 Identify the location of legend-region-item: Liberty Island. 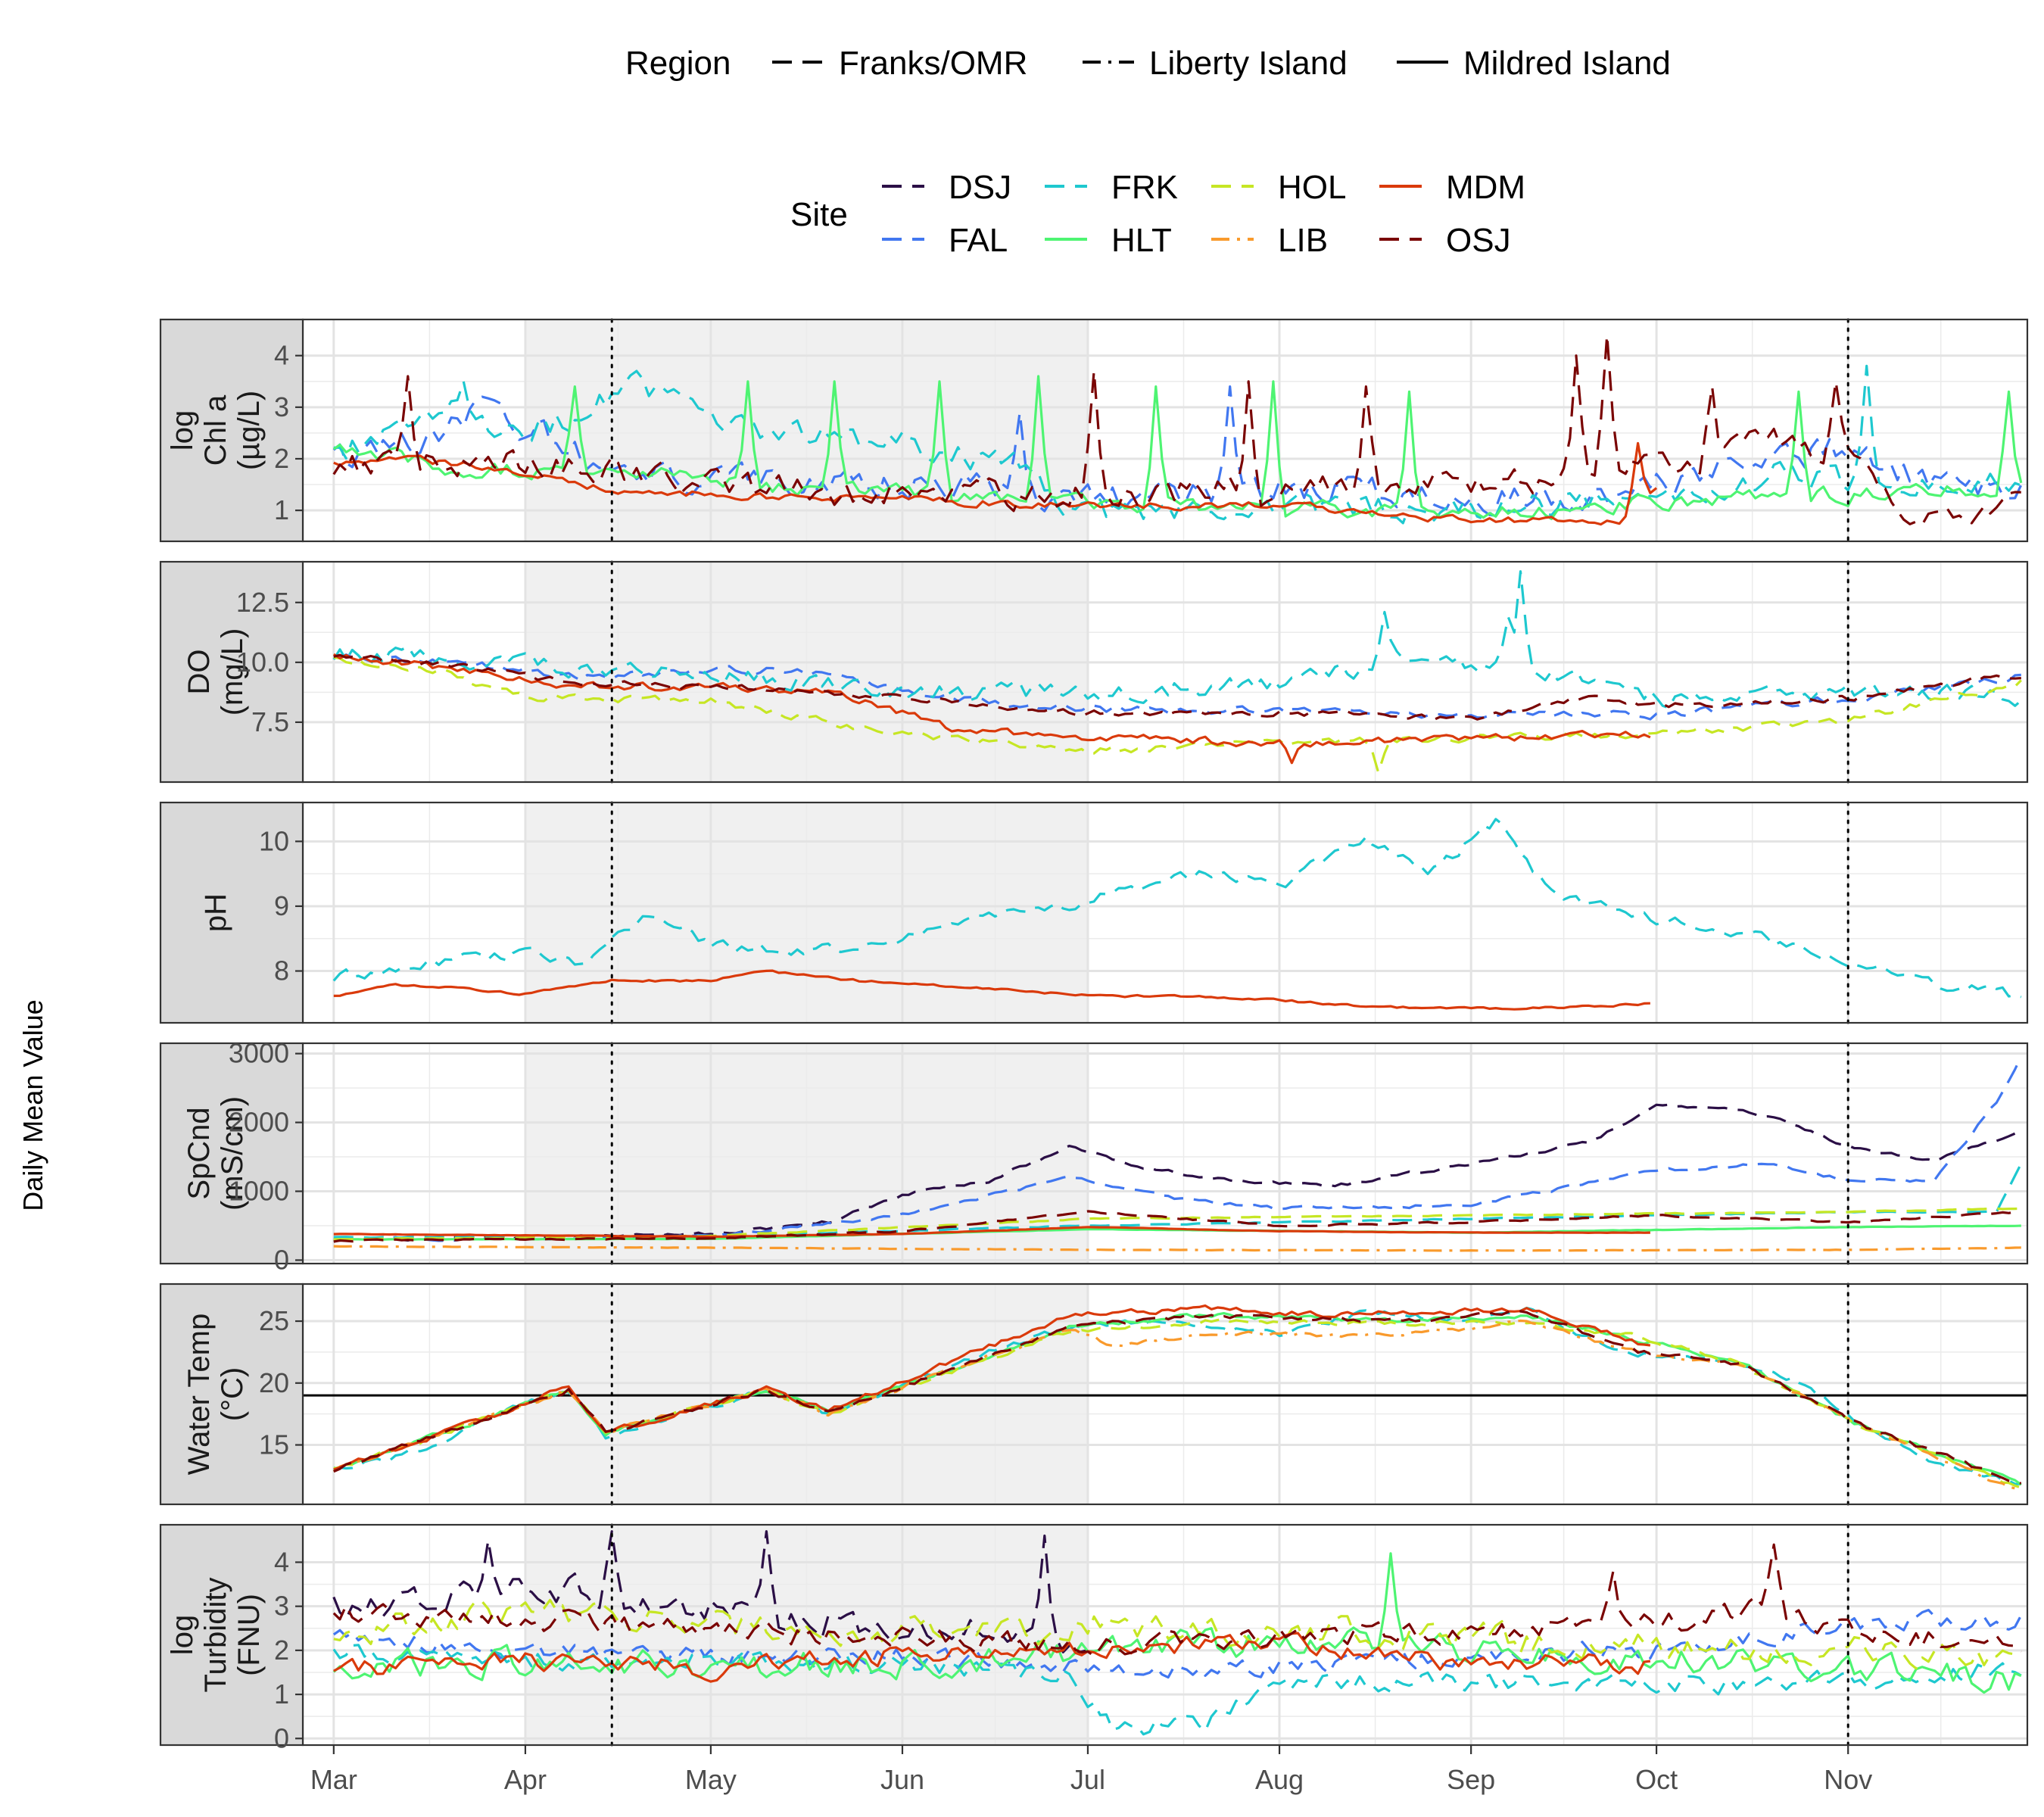
(1215, 63).